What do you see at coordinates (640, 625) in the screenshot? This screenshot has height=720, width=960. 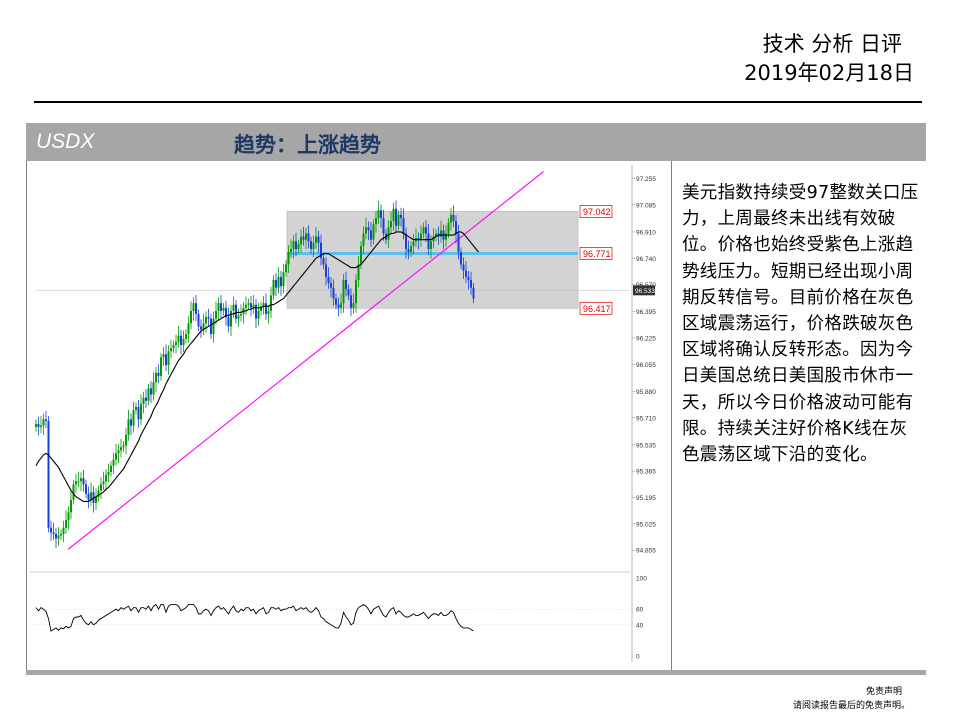 I see `oscillator-tick-label: 40` at bounding box center [640, 625].